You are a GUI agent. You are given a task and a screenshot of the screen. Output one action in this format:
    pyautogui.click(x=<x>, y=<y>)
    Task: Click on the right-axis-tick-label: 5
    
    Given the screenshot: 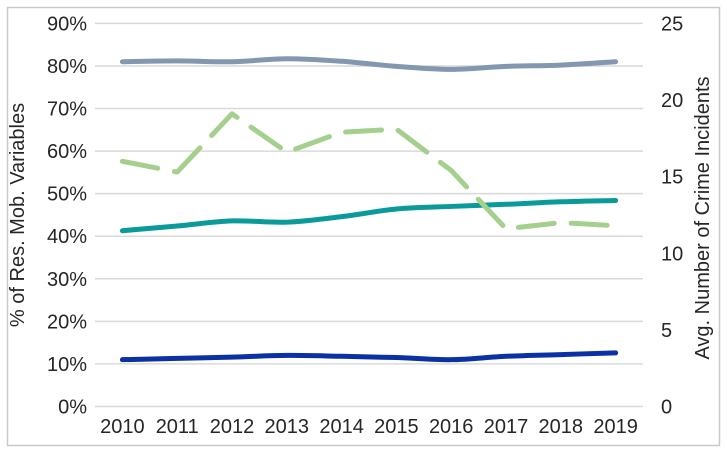 What is the action you would take?
    pyautogui.click(x=666, y=331)
    